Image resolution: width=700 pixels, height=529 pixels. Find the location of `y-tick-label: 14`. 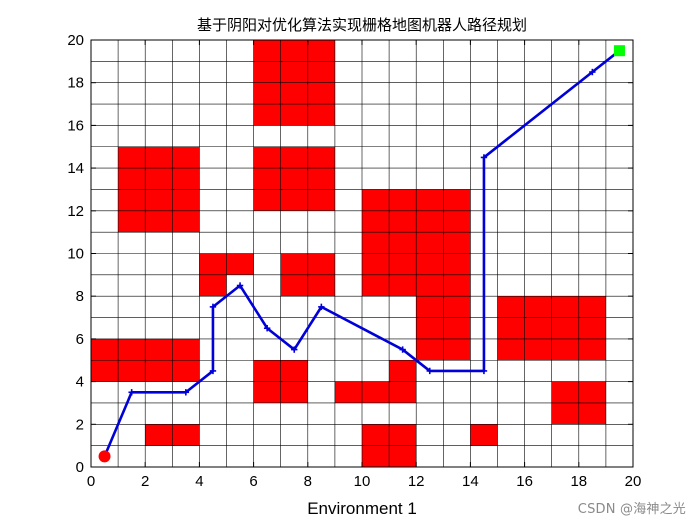

y-tick-label: 14 is located at coordinates (75, 168).